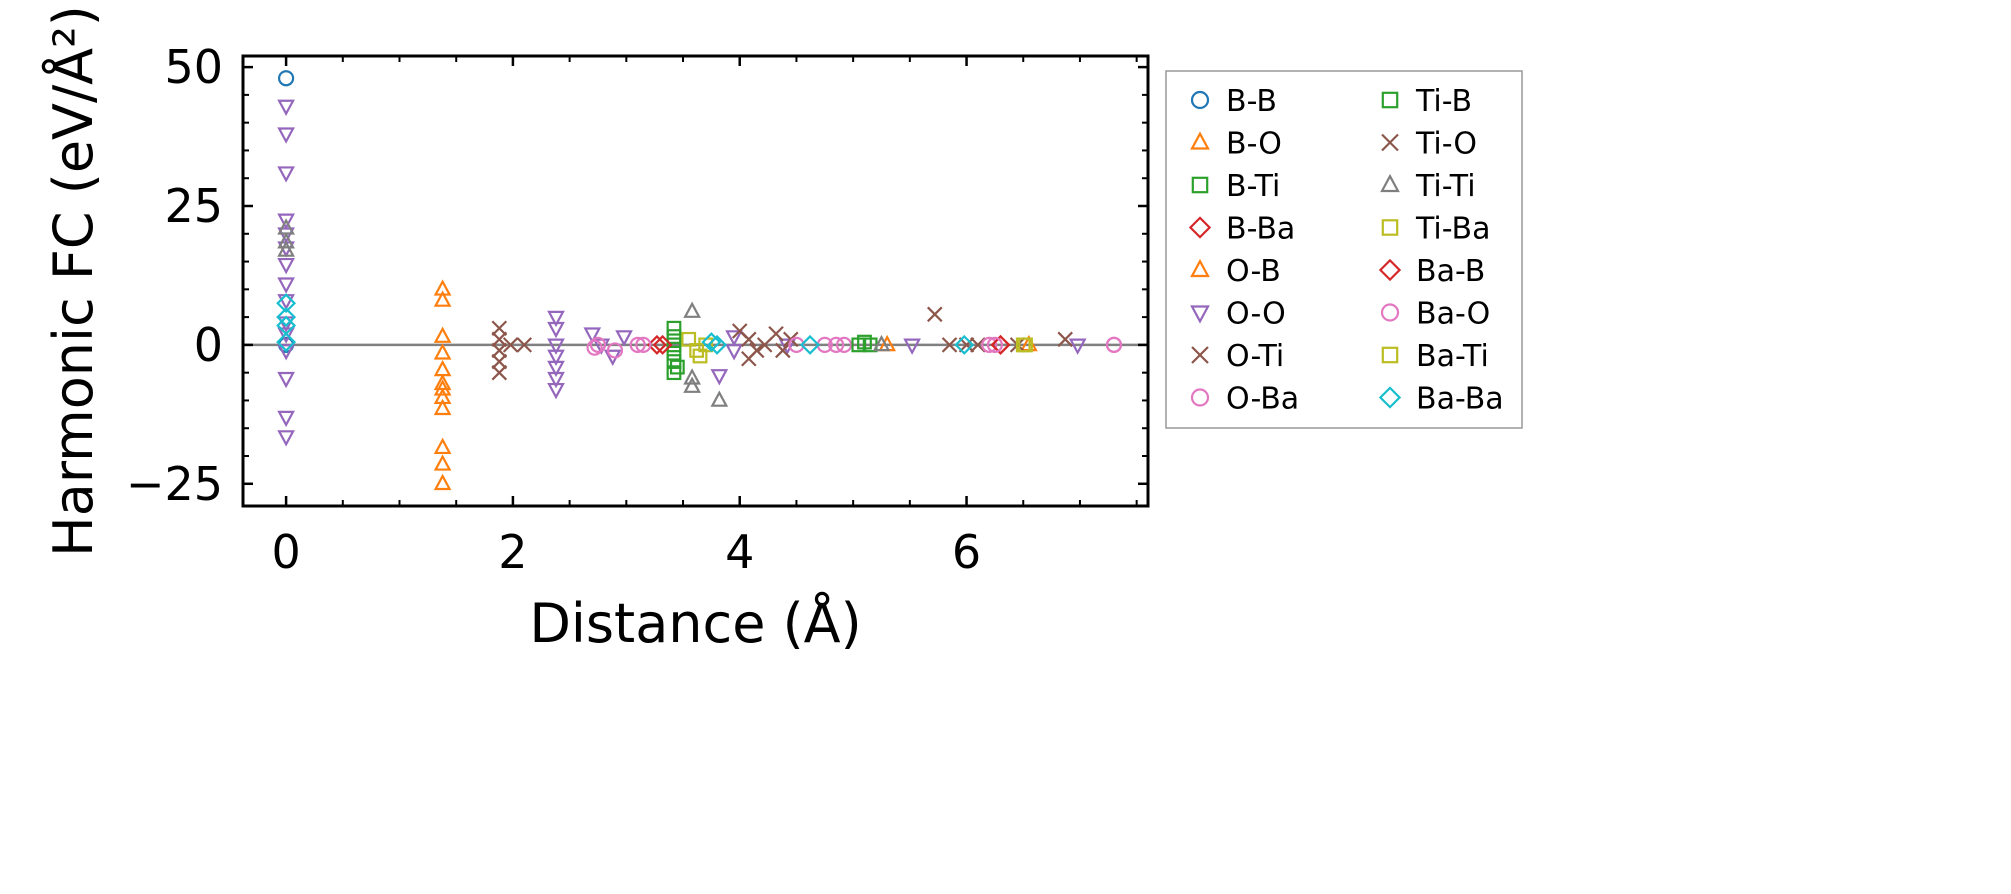 This screenshot has height=894, width=2011. Describe the element at coordinates (1390, 100) in the screenshot. I see `legend-marker-Ti-B` at that location.